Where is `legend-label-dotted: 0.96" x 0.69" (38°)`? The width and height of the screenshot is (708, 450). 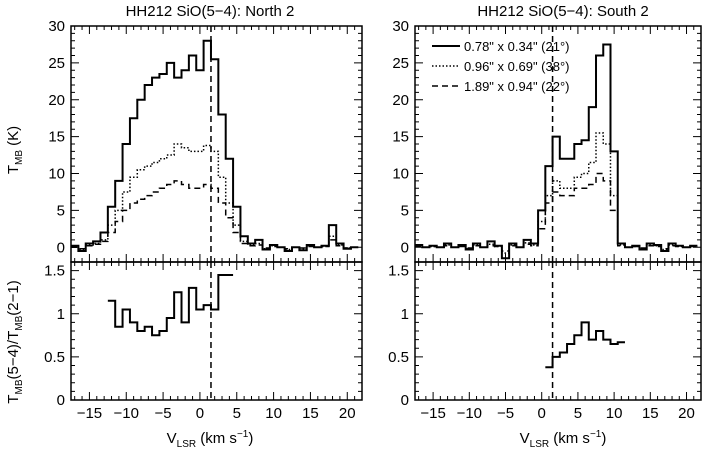
legend-label-dotted: 0.96" x 0.69" (38°) is located at coordinates (517, 66).